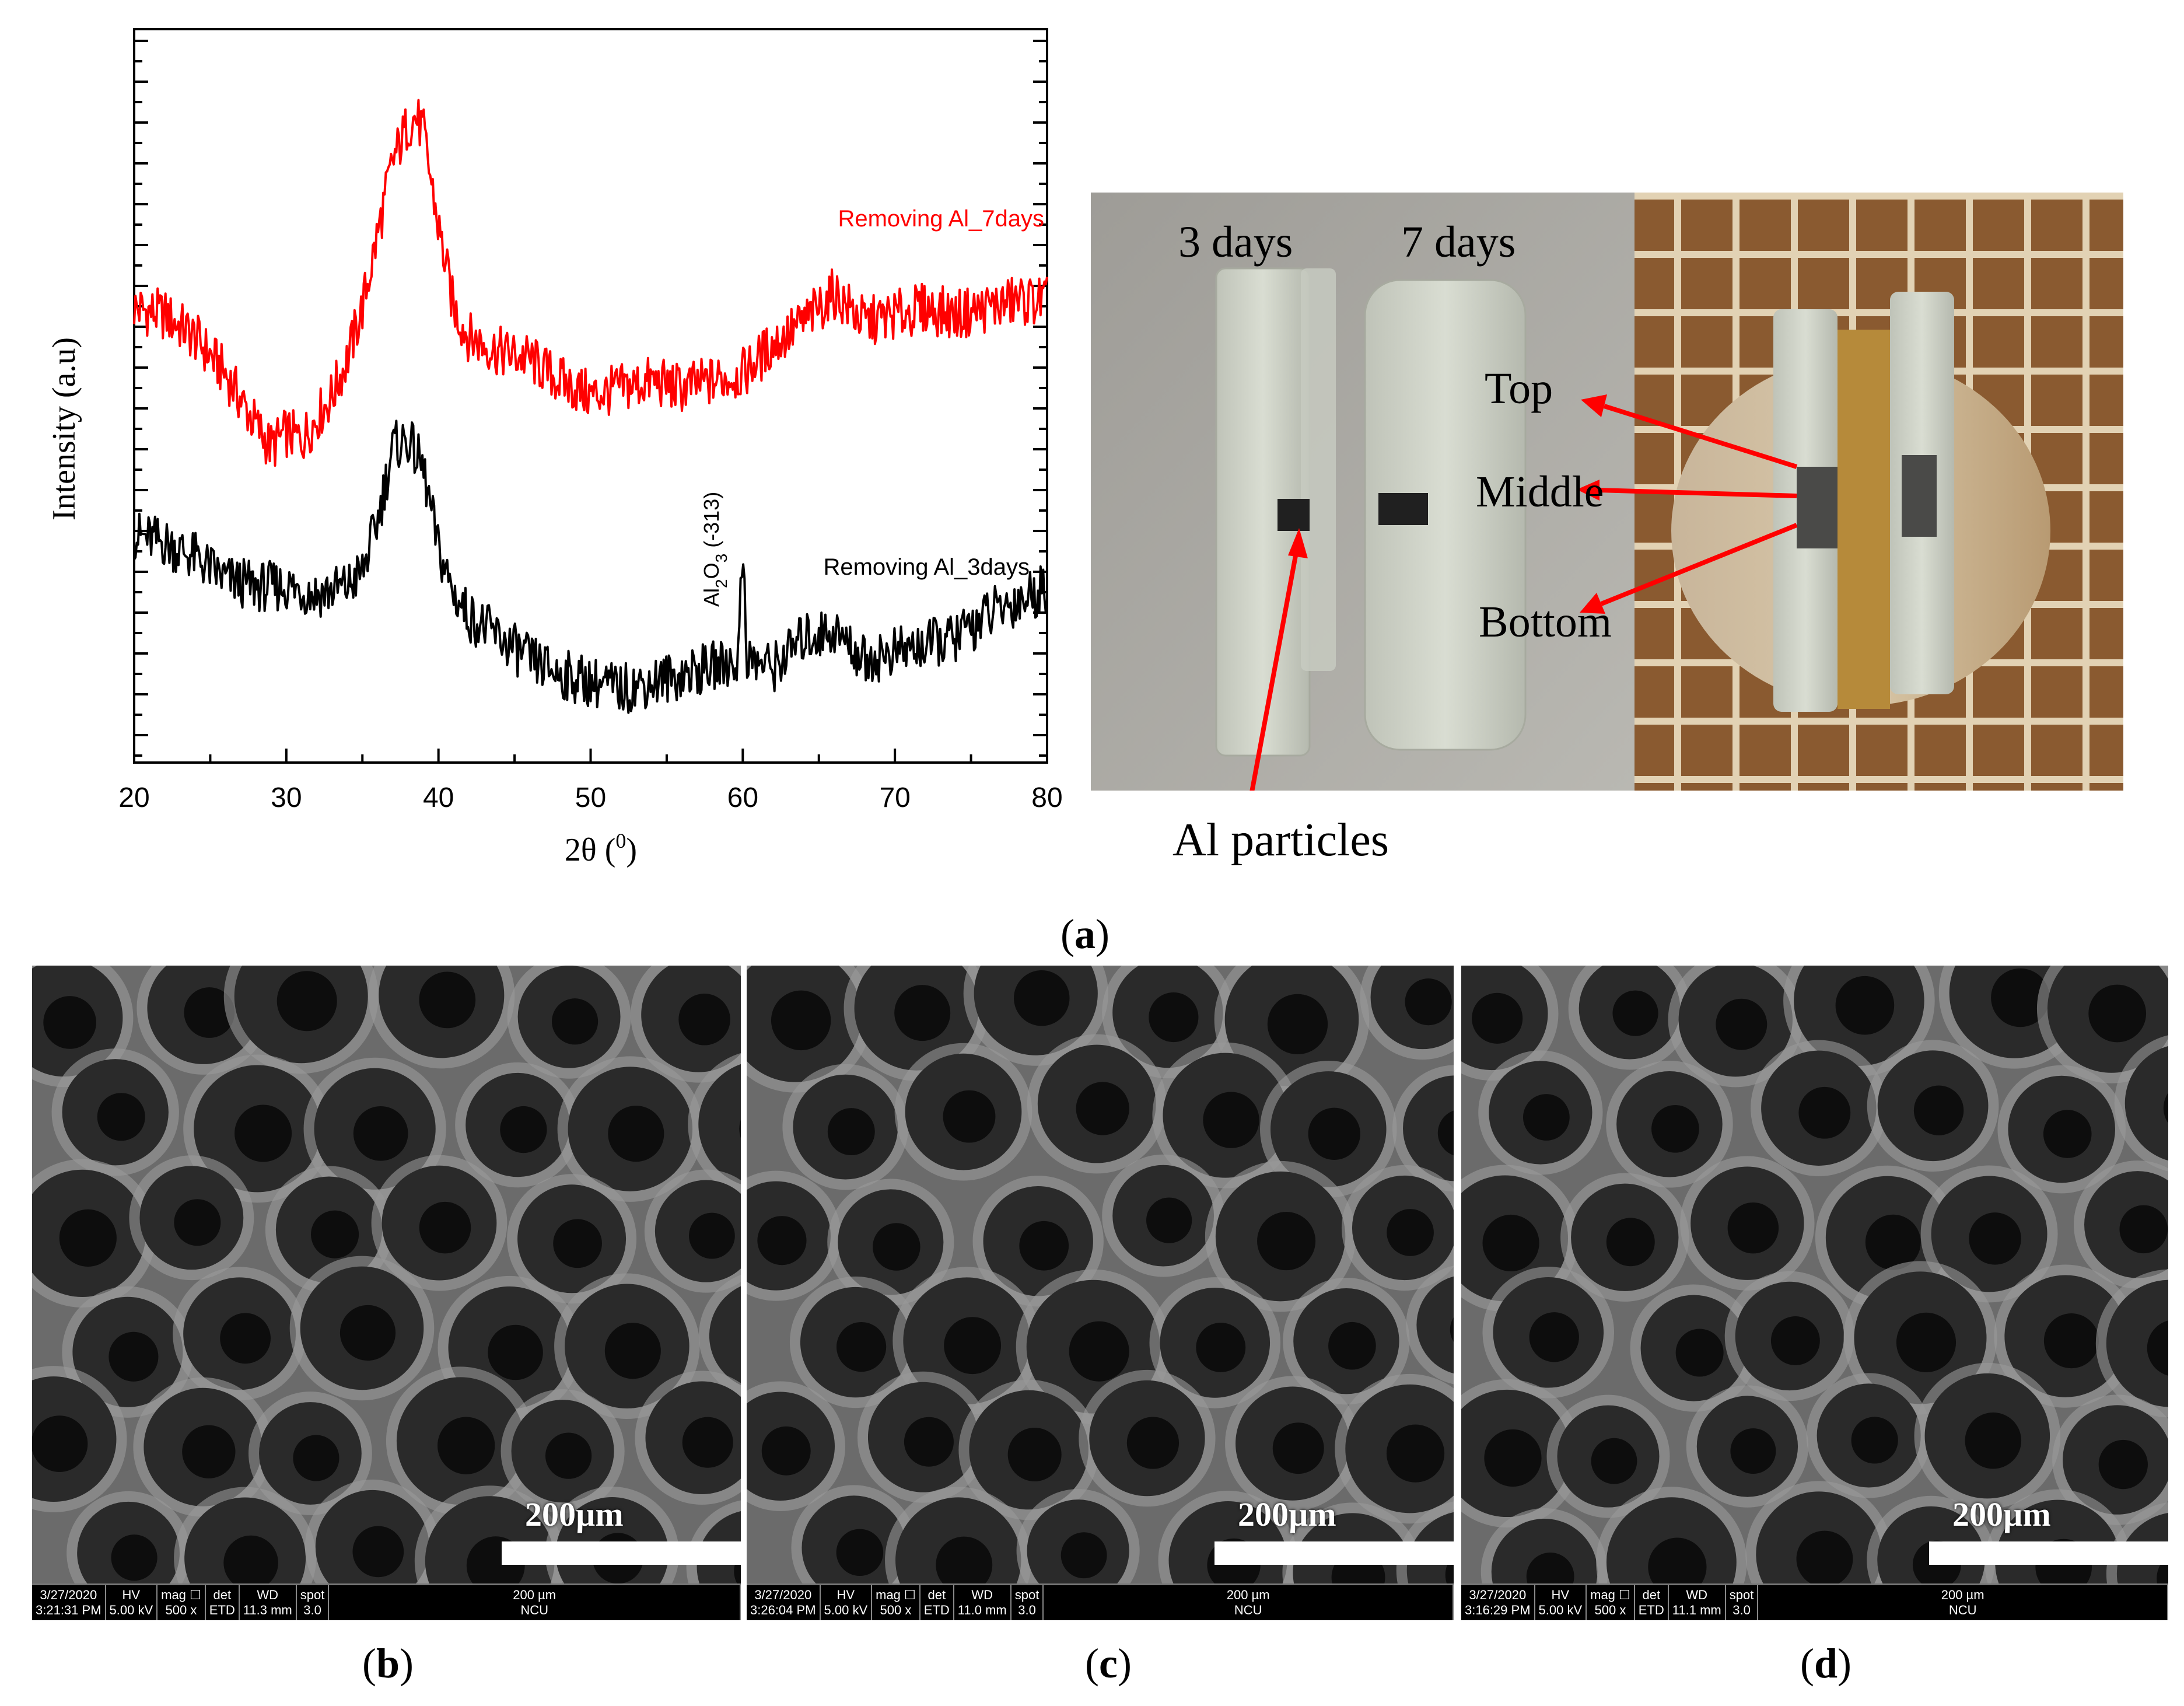 The width and height of the screenshot is (2184, 1706). I want to click on caption-a: (a), so click(1085, 934).